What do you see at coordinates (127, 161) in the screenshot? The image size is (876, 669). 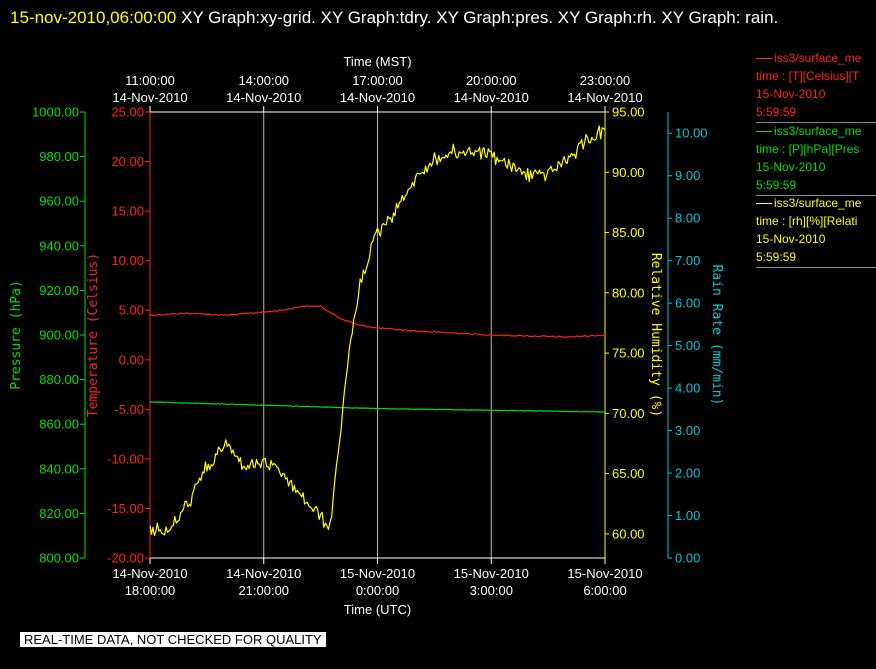 I see `y-tick-label-temperature: 20.00` at bounding box center [127, 161].